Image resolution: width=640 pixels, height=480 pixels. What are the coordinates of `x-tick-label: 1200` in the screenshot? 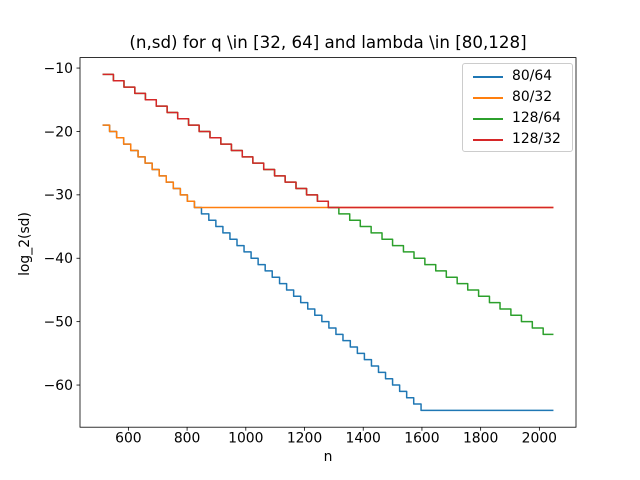 It's located at (304, 439).